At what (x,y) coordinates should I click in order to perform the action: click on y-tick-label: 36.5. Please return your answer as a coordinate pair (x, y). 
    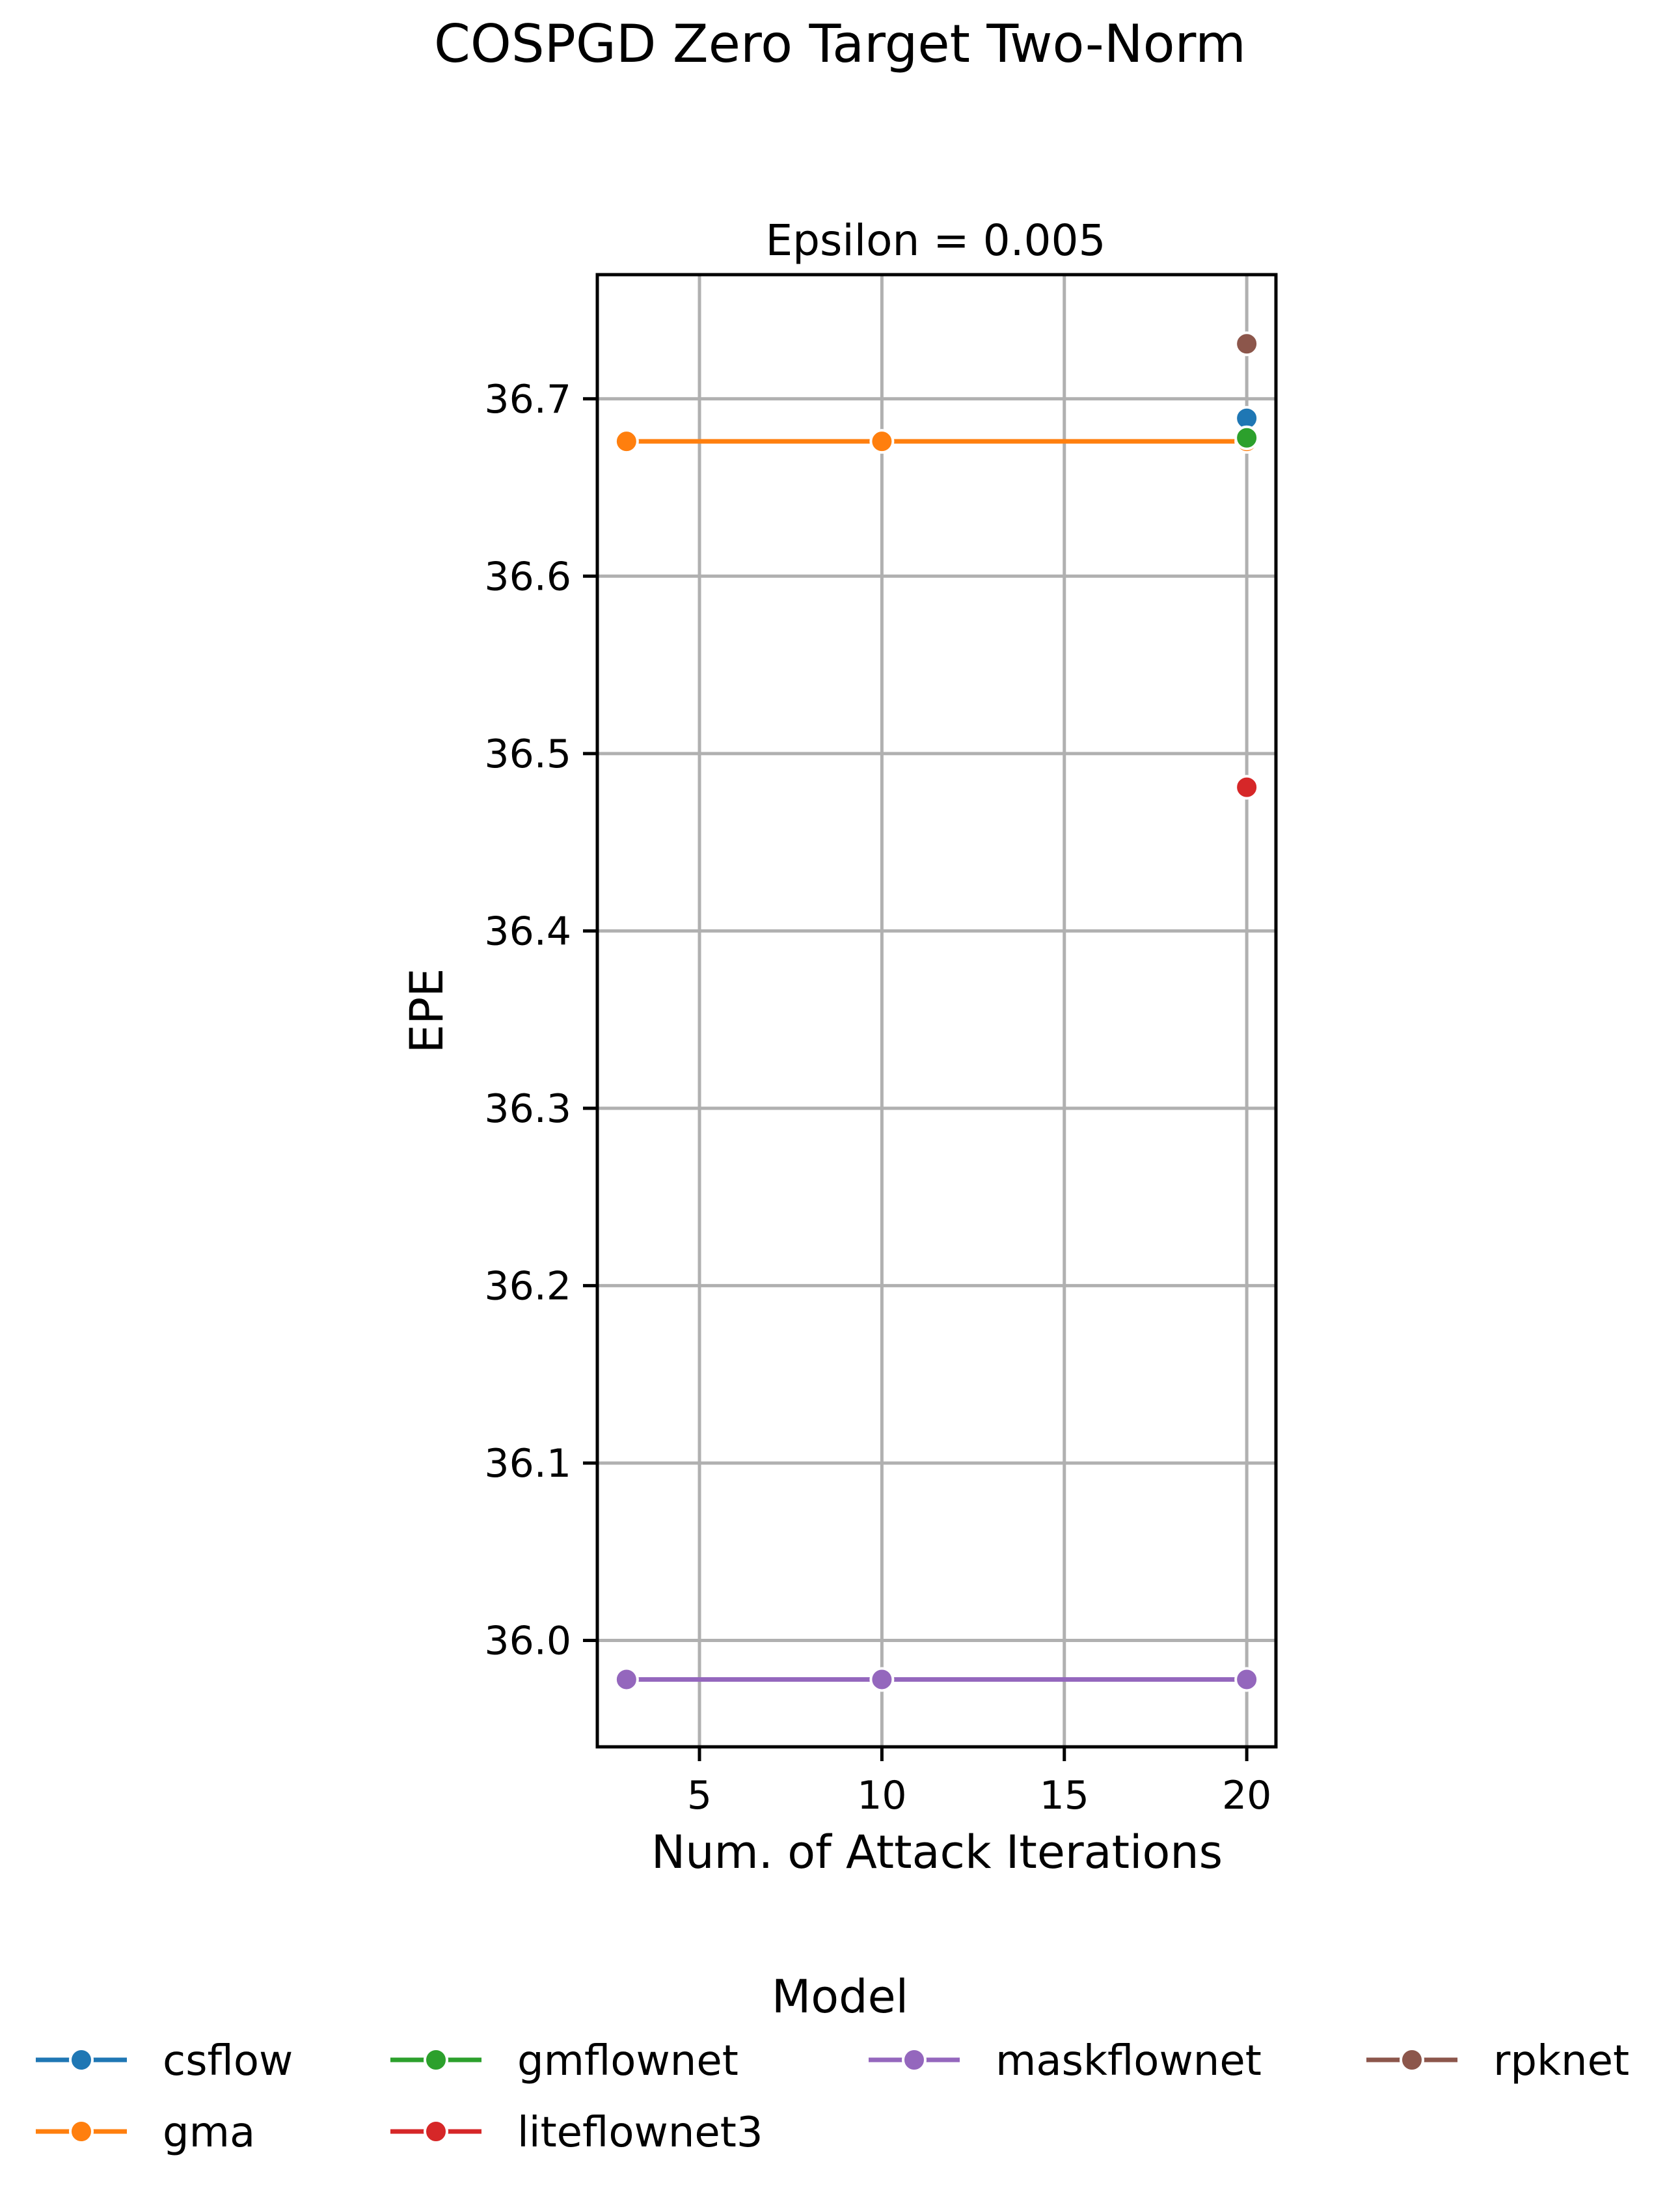
    Looking at the image, I should click on (527, 754).